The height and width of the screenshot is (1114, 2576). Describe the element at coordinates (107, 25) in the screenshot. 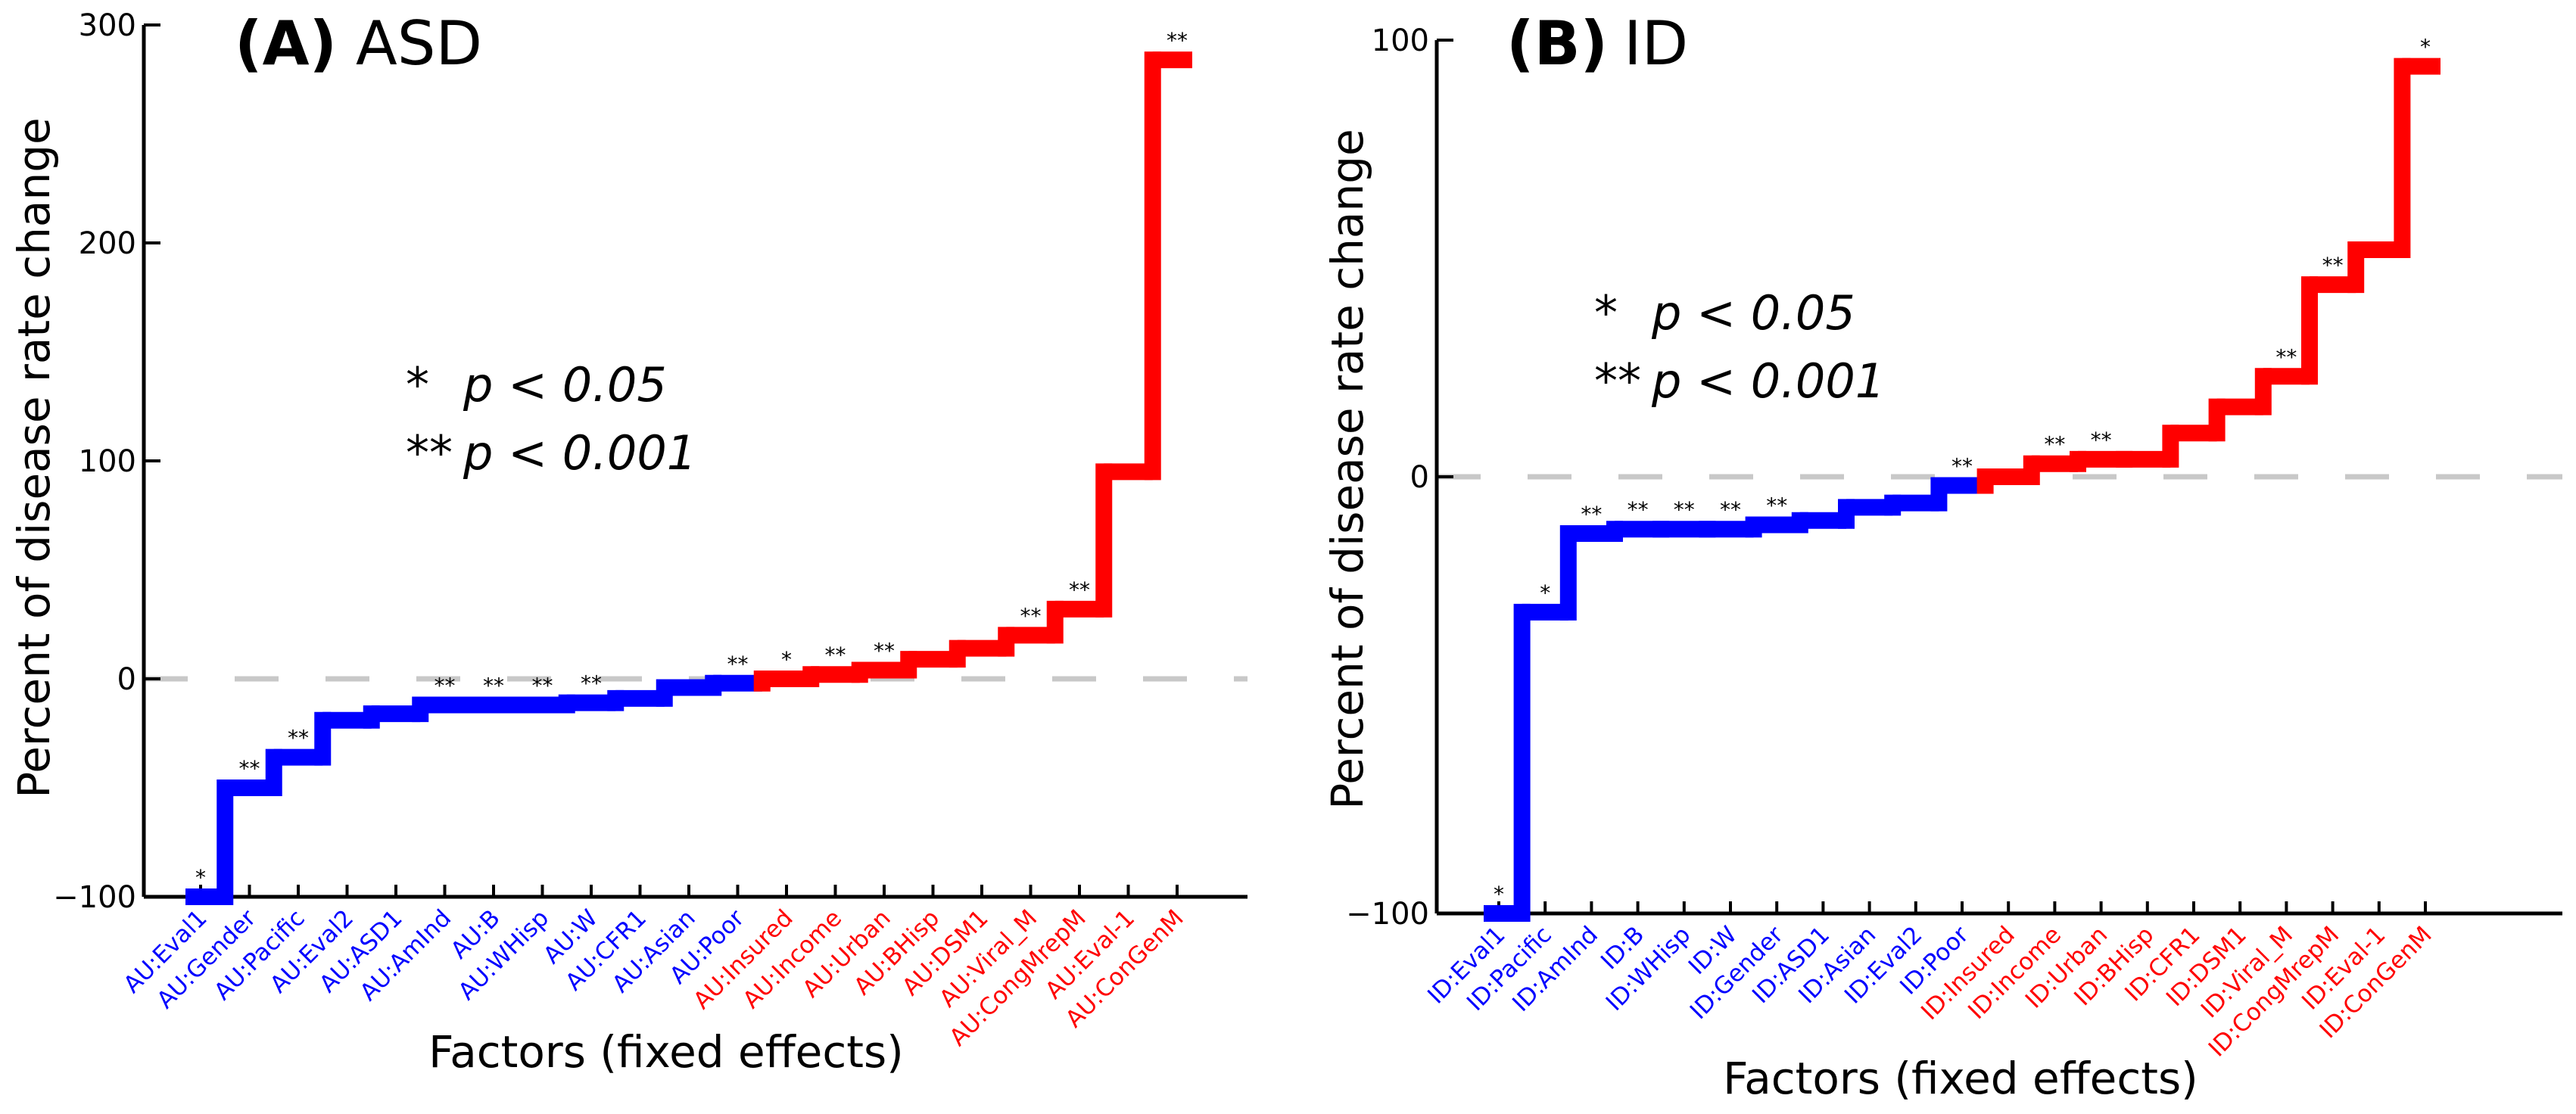

I see `y-tick-label: 300` at that location.